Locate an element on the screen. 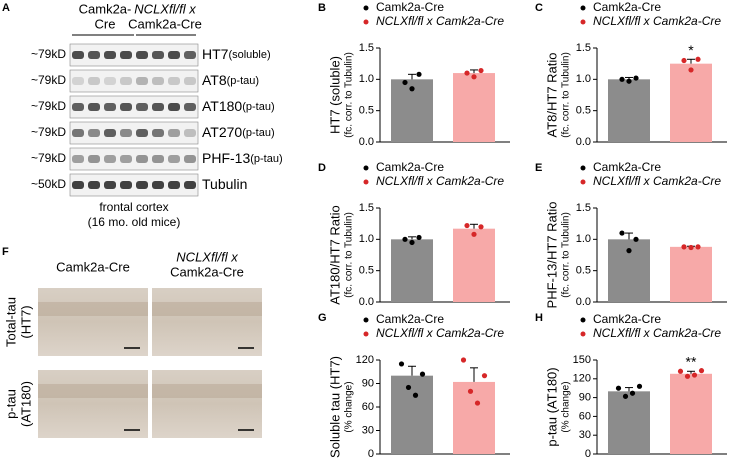 The height and width of the screenshot is (463, 749). y-axis-label: AT180/HT7 Ratio is located at coordinates (334, 254).